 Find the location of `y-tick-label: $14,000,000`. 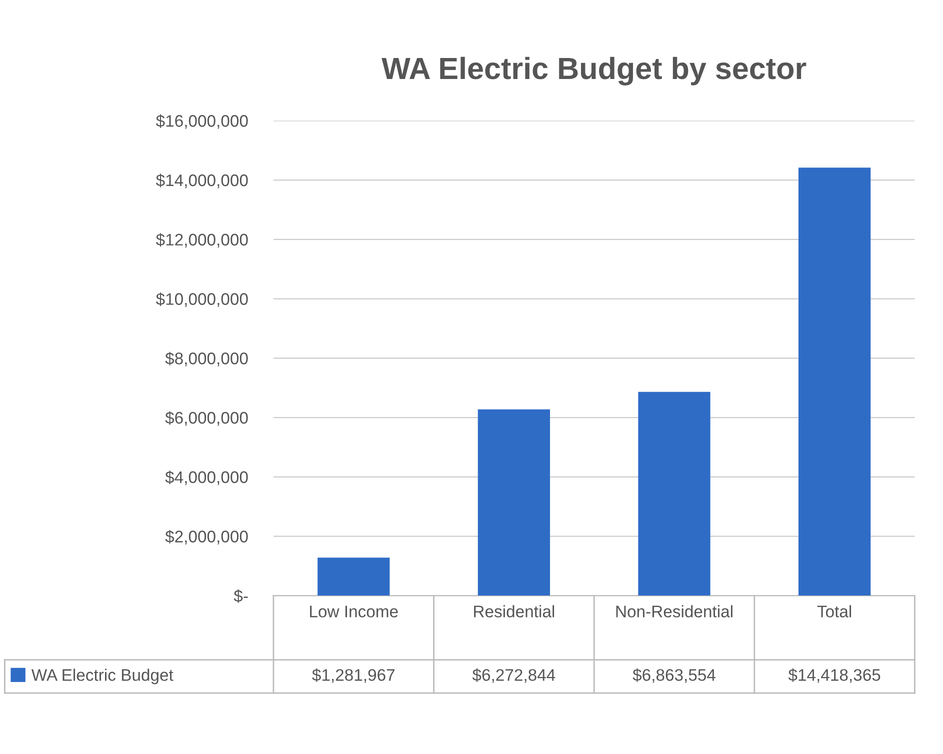

y-tick-label: $14,000,000 is located at coordinates (202, 181).